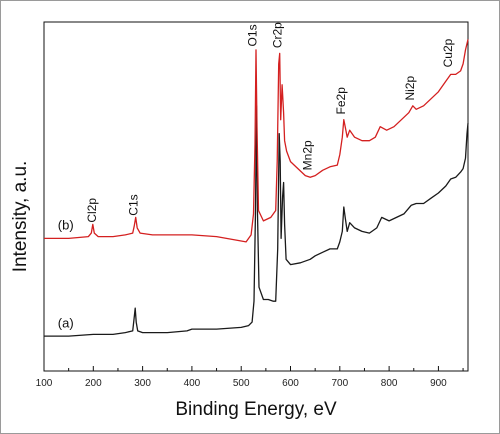 This screenshot has height=434, width=500. I want to click on peak-label: O1s, so click(252, 35).